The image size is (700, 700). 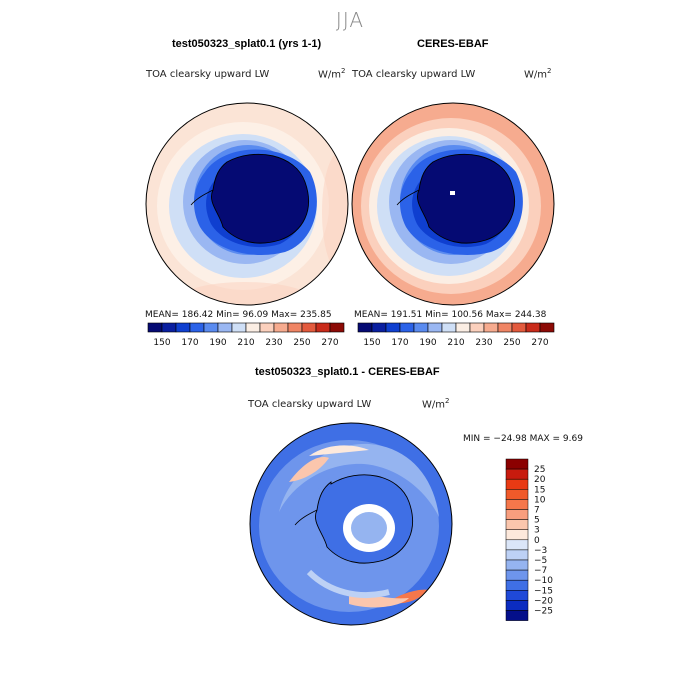 I want to click on diff-units-label: W/m2, so click(x=436, y=404).